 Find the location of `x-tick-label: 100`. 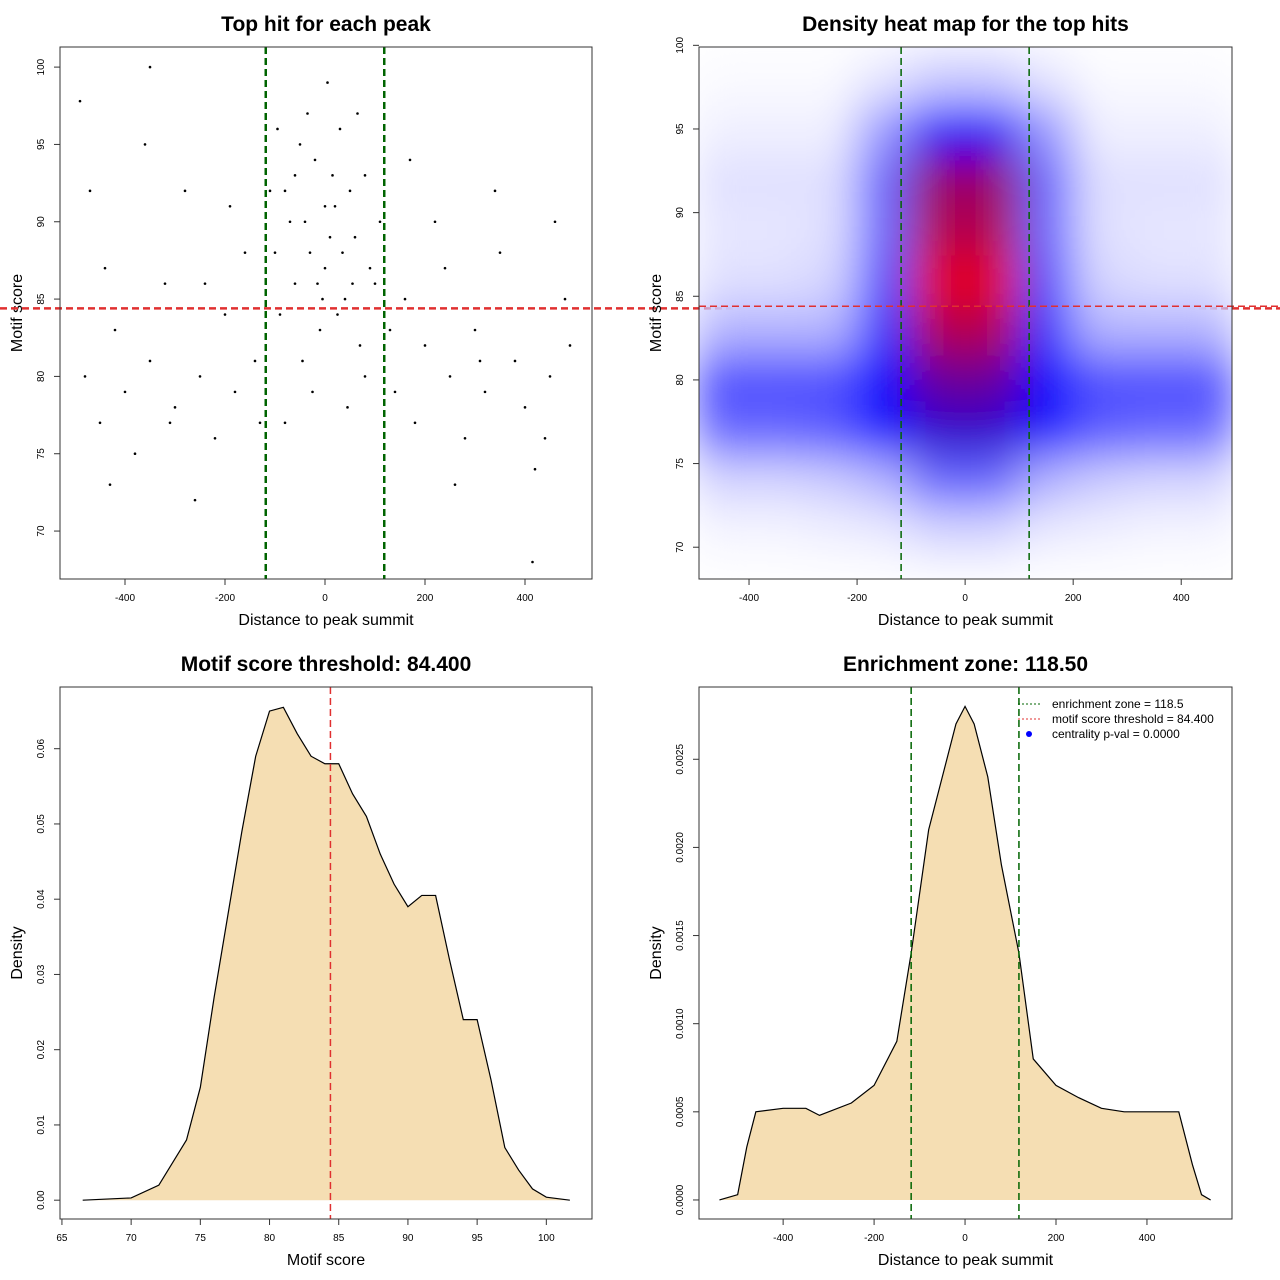

x-tick-label: 100 is located at coordinates (546, 1238).